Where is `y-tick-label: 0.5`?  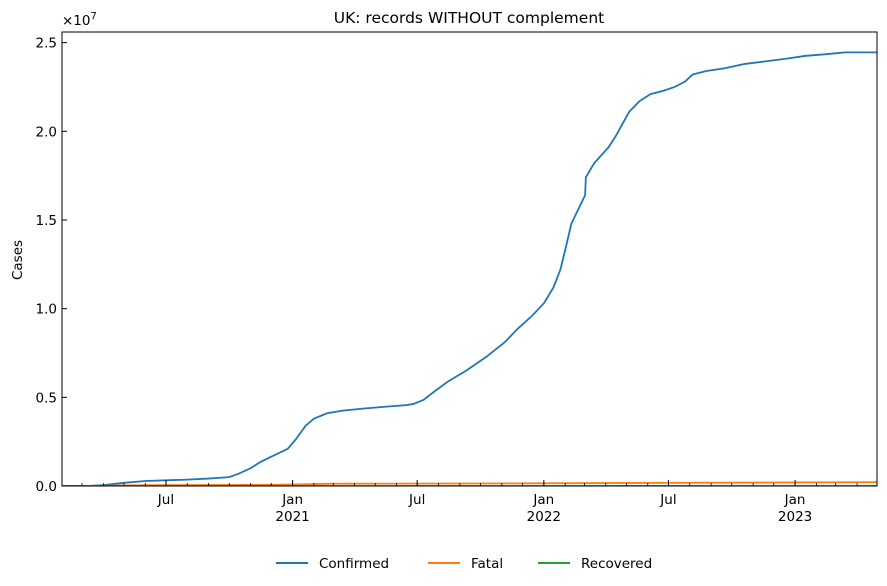 y-tick-label: 0.5 is located at coordinates (46, 398).